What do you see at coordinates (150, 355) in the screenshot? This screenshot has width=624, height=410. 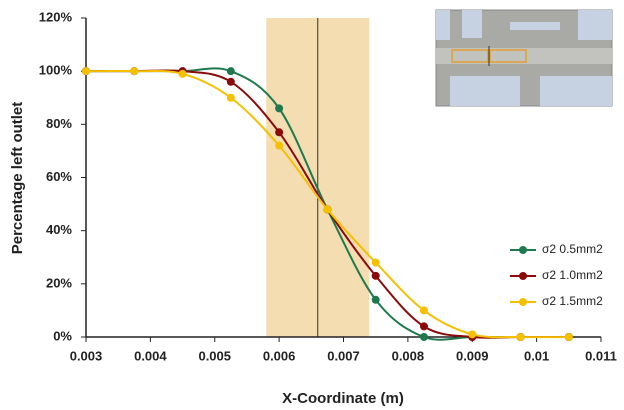 I see `x-tick-label: 0.004` at bounding box center [150, 355].